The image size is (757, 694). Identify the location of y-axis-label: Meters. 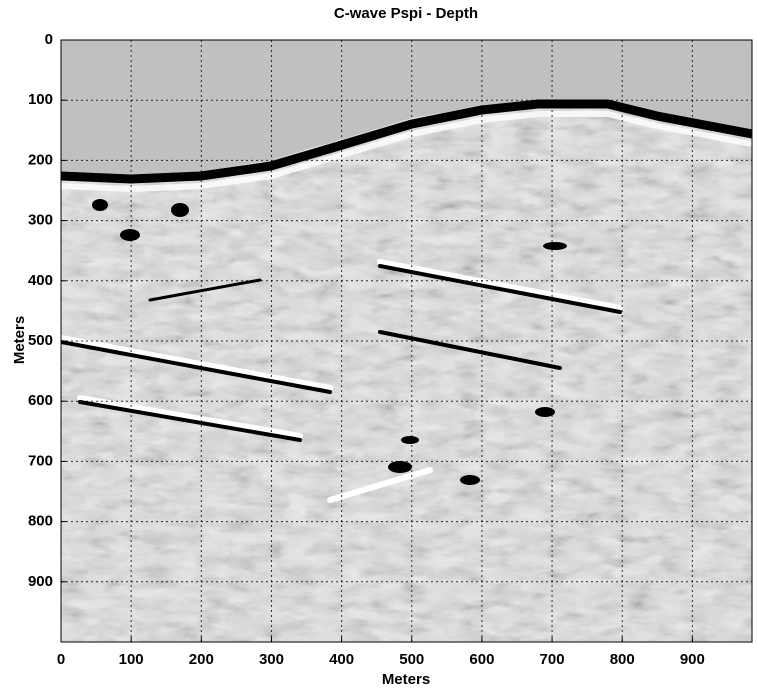
(19, 340).